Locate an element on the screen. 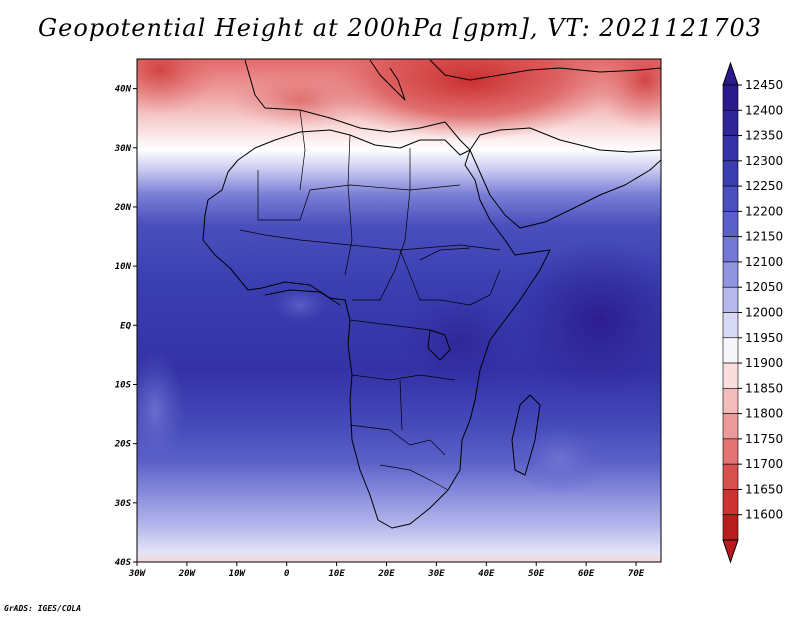 The width and height of the screenshot is (800, 618). colorbar-label: 11700 is located at coordinates (764, 464).